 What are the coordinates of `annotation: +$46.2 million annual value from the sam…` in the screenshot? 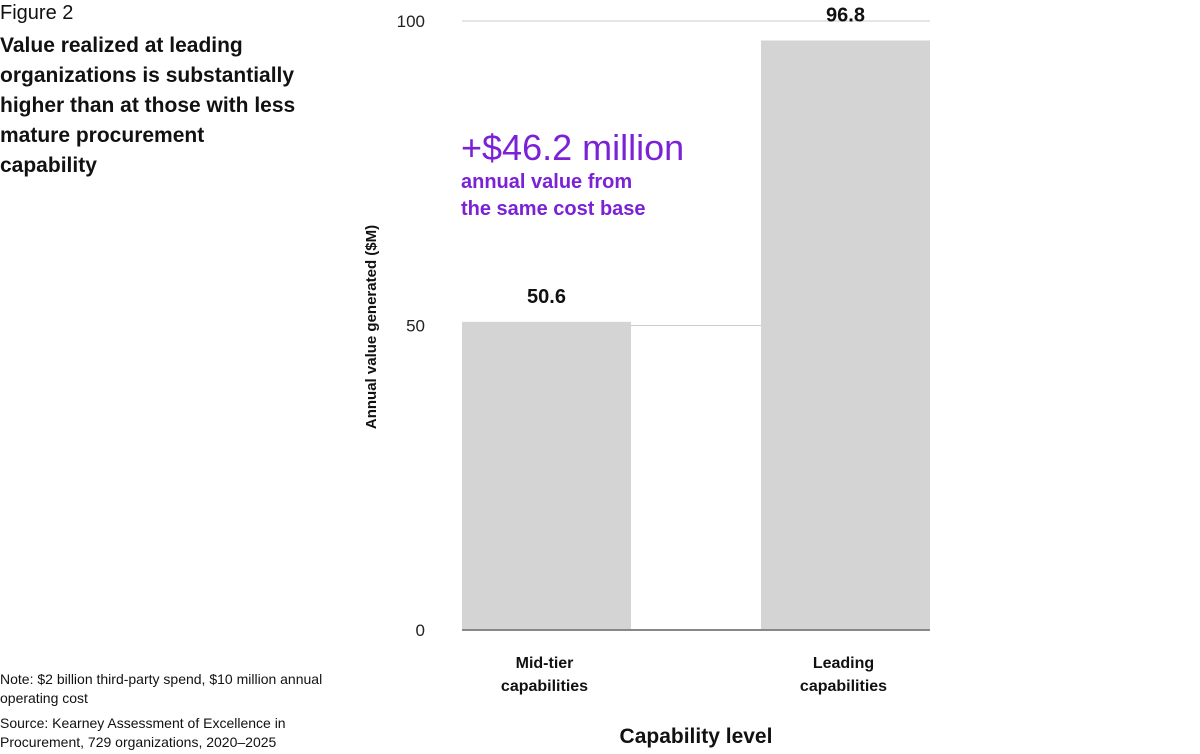 It's located at (572, 173).